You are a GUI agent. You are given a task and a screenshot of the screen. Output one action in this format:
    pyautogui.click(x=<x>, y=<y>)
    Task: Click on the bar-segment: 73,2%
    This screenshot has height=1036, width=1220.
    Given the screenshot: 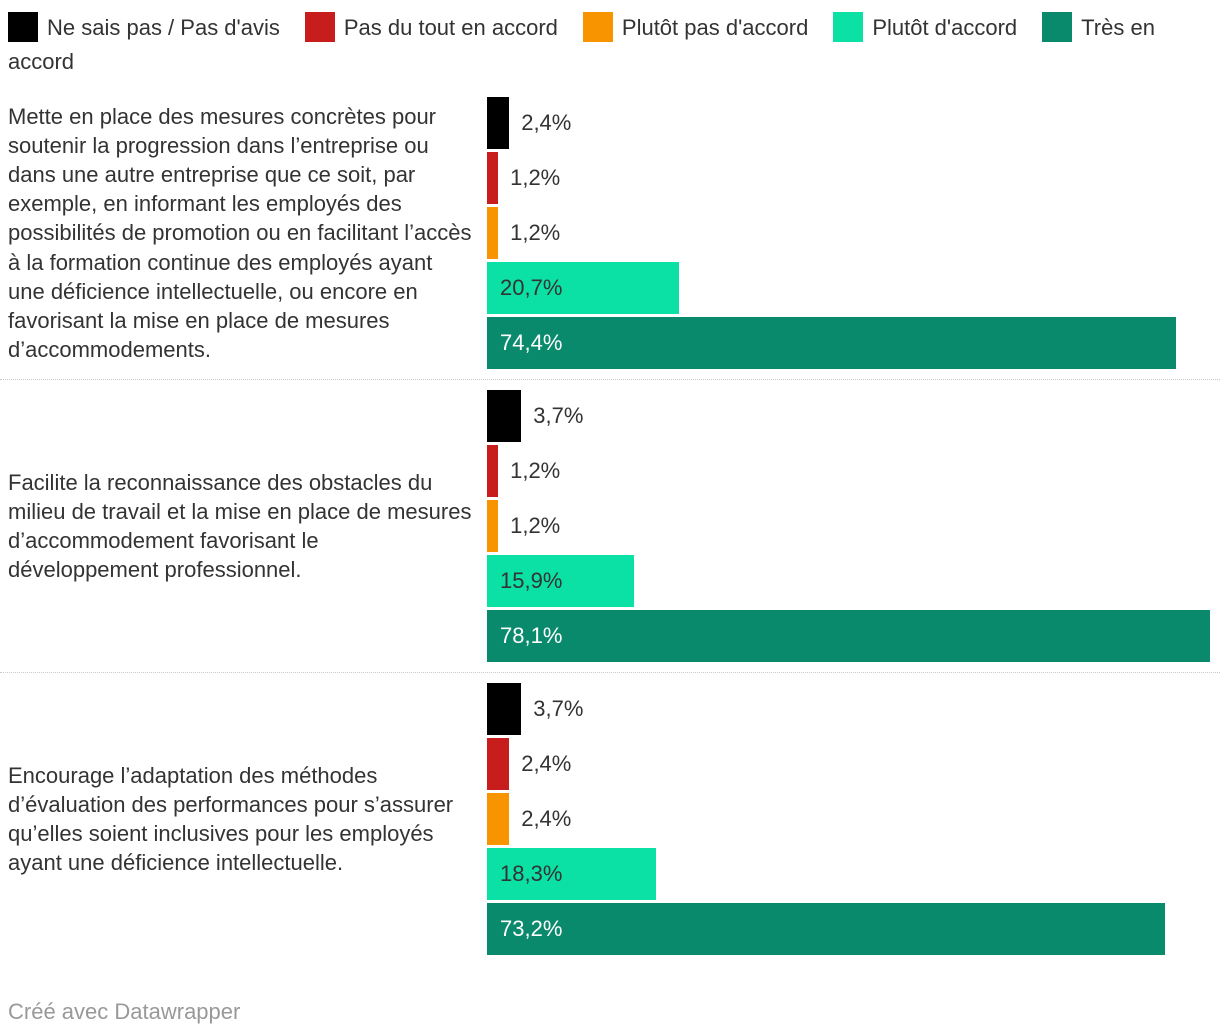 What is the action you would take?
    pyautogui.click(x=826, y=929)
    